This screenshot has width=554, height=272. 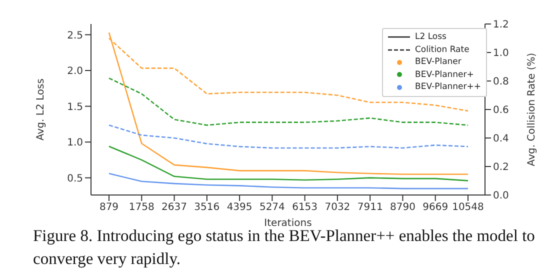 I want to click on x-tick-label: 7911, so click(x=370, y=208).